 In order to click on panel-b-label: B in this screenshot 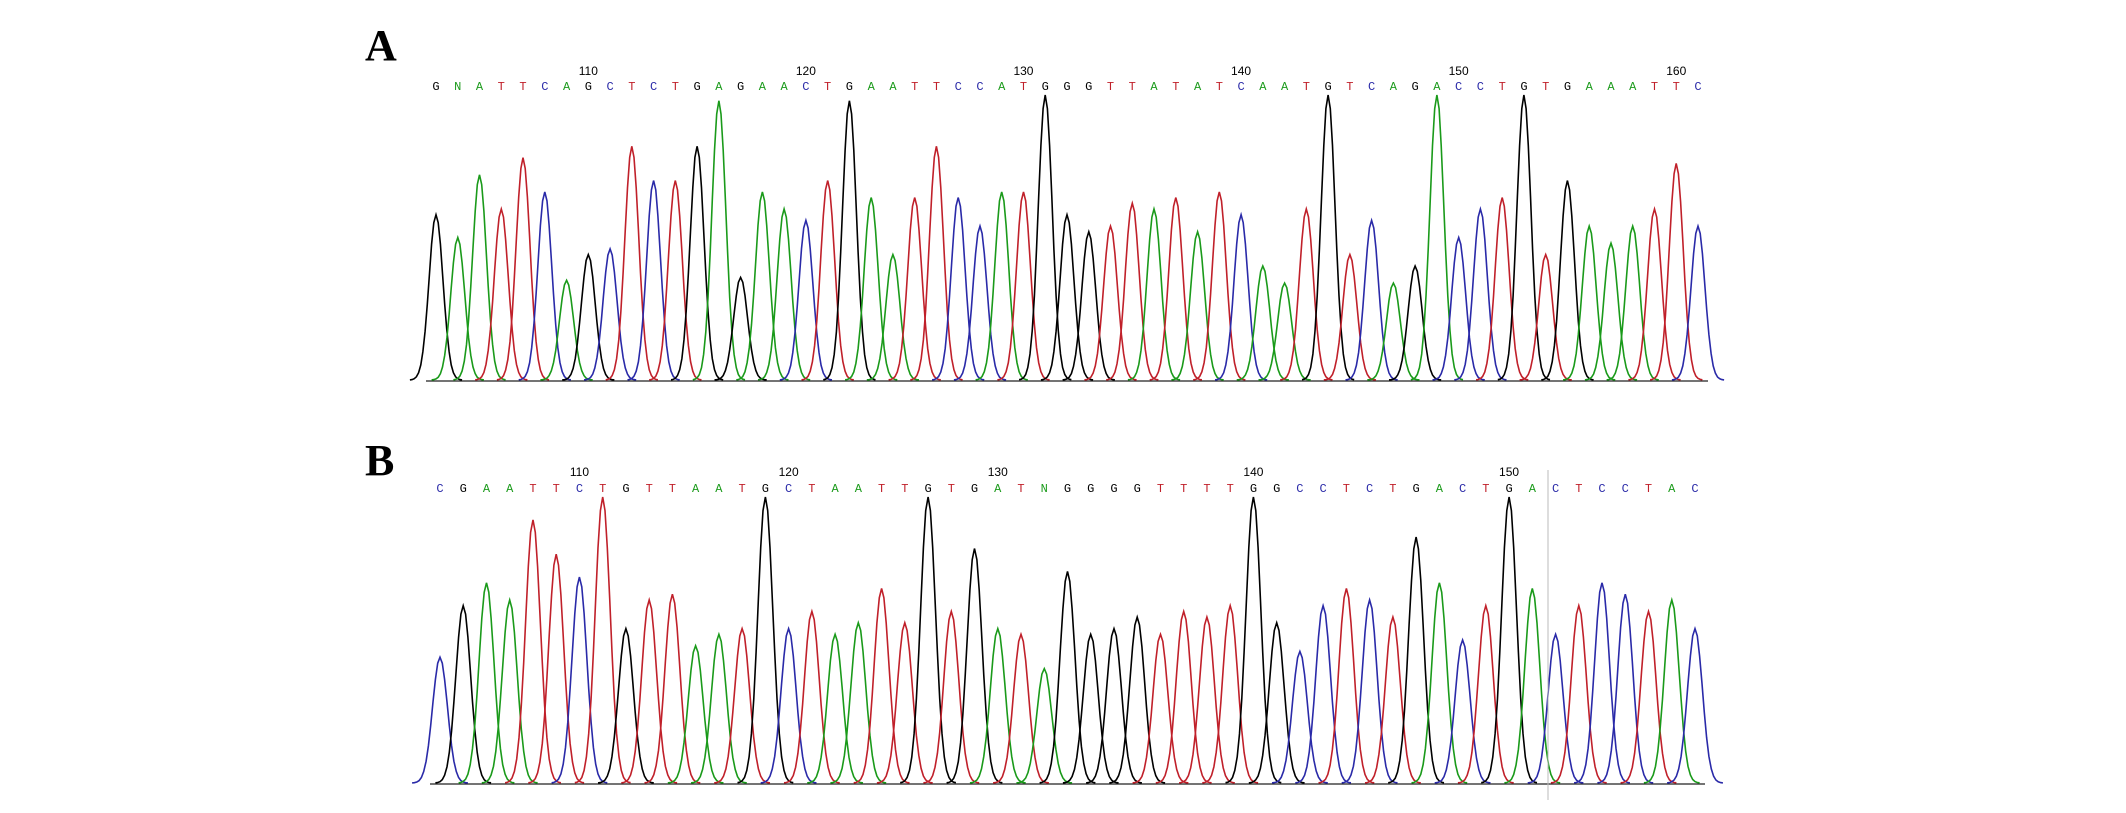, I will do `click(380, 460)`.